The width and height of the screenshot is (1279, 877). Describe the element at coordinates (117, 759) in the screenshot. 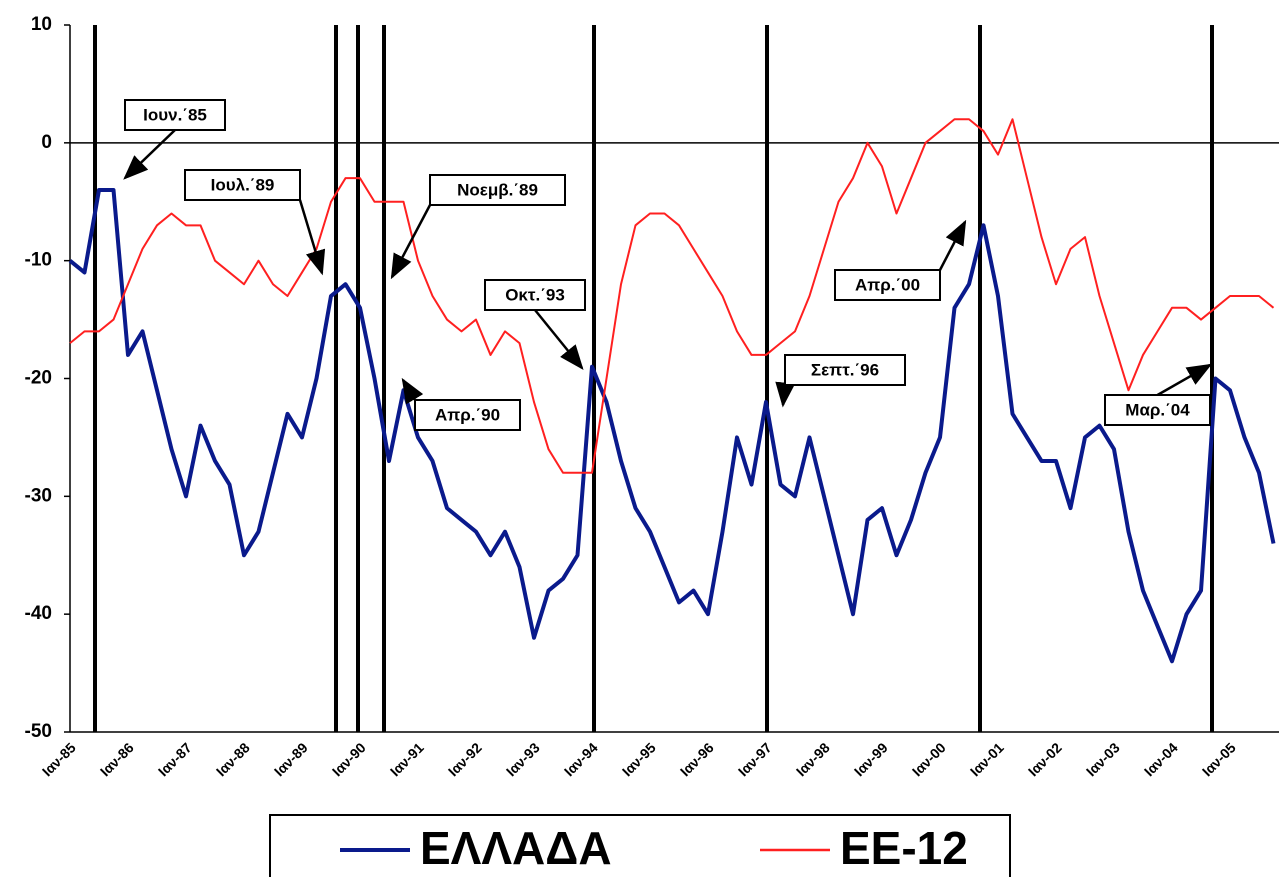

I see `x-tick-label: Ιαν-86` at that location.